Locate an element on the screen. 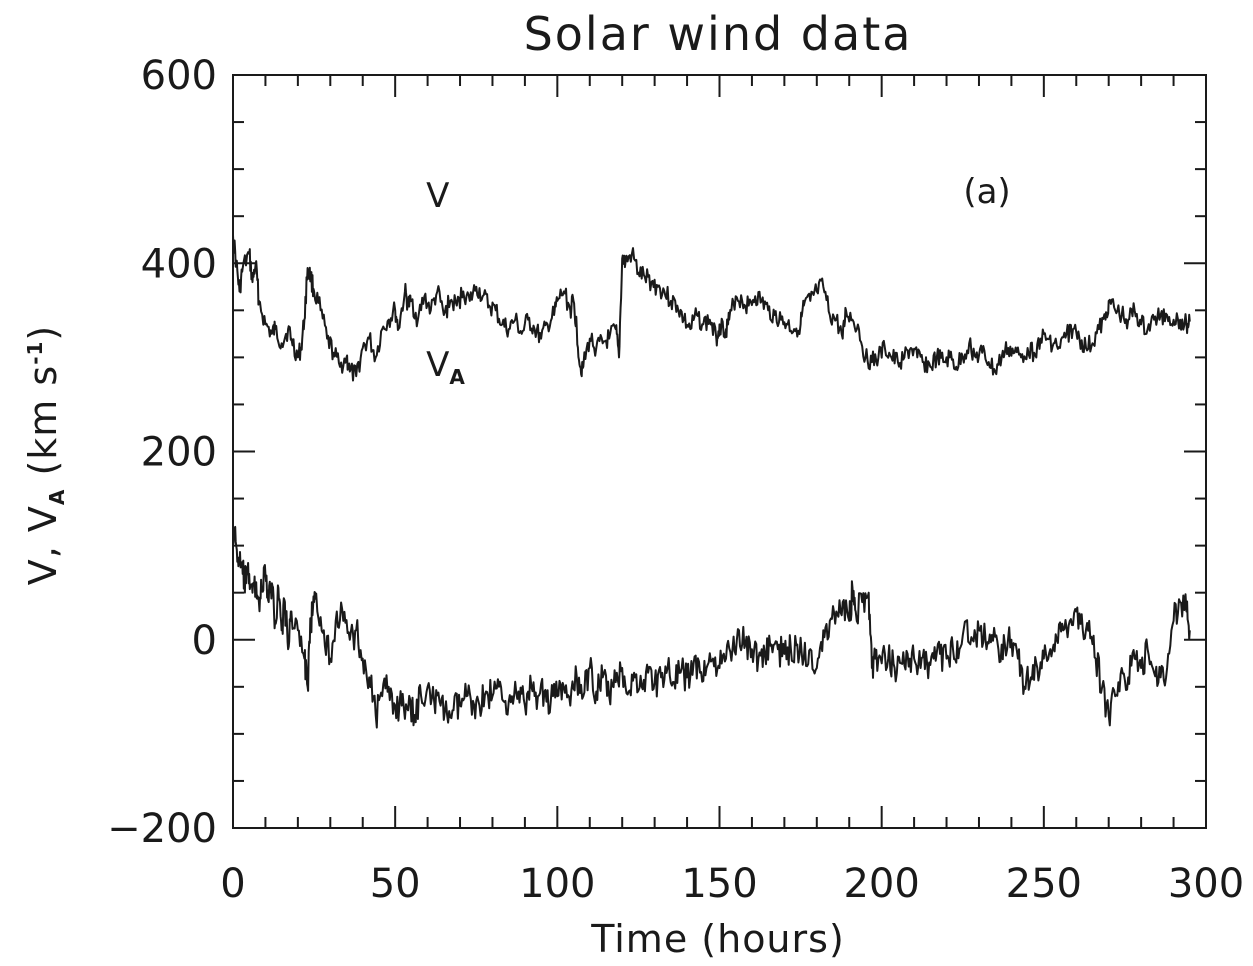  x-tick-label: 150 is located at coordinates (719, 884).